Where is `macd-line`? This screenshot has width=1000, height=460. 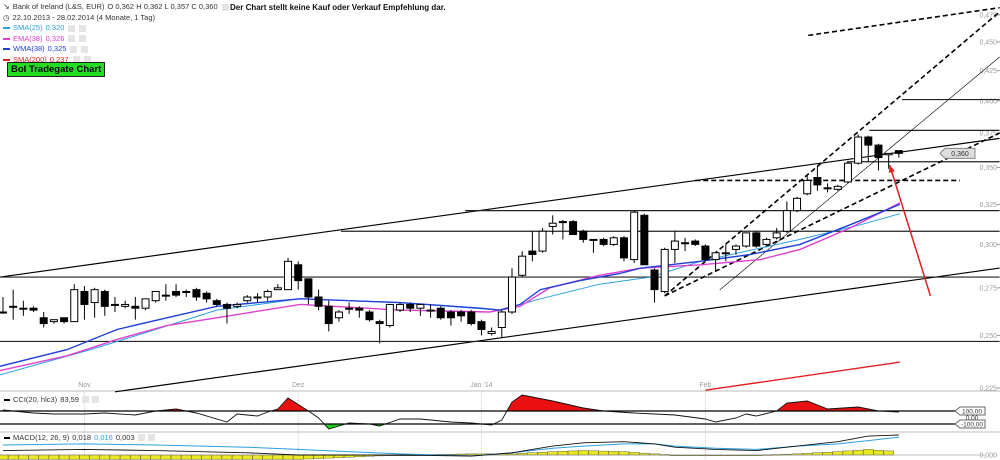 macd-line is located at coordinates (450, 445).